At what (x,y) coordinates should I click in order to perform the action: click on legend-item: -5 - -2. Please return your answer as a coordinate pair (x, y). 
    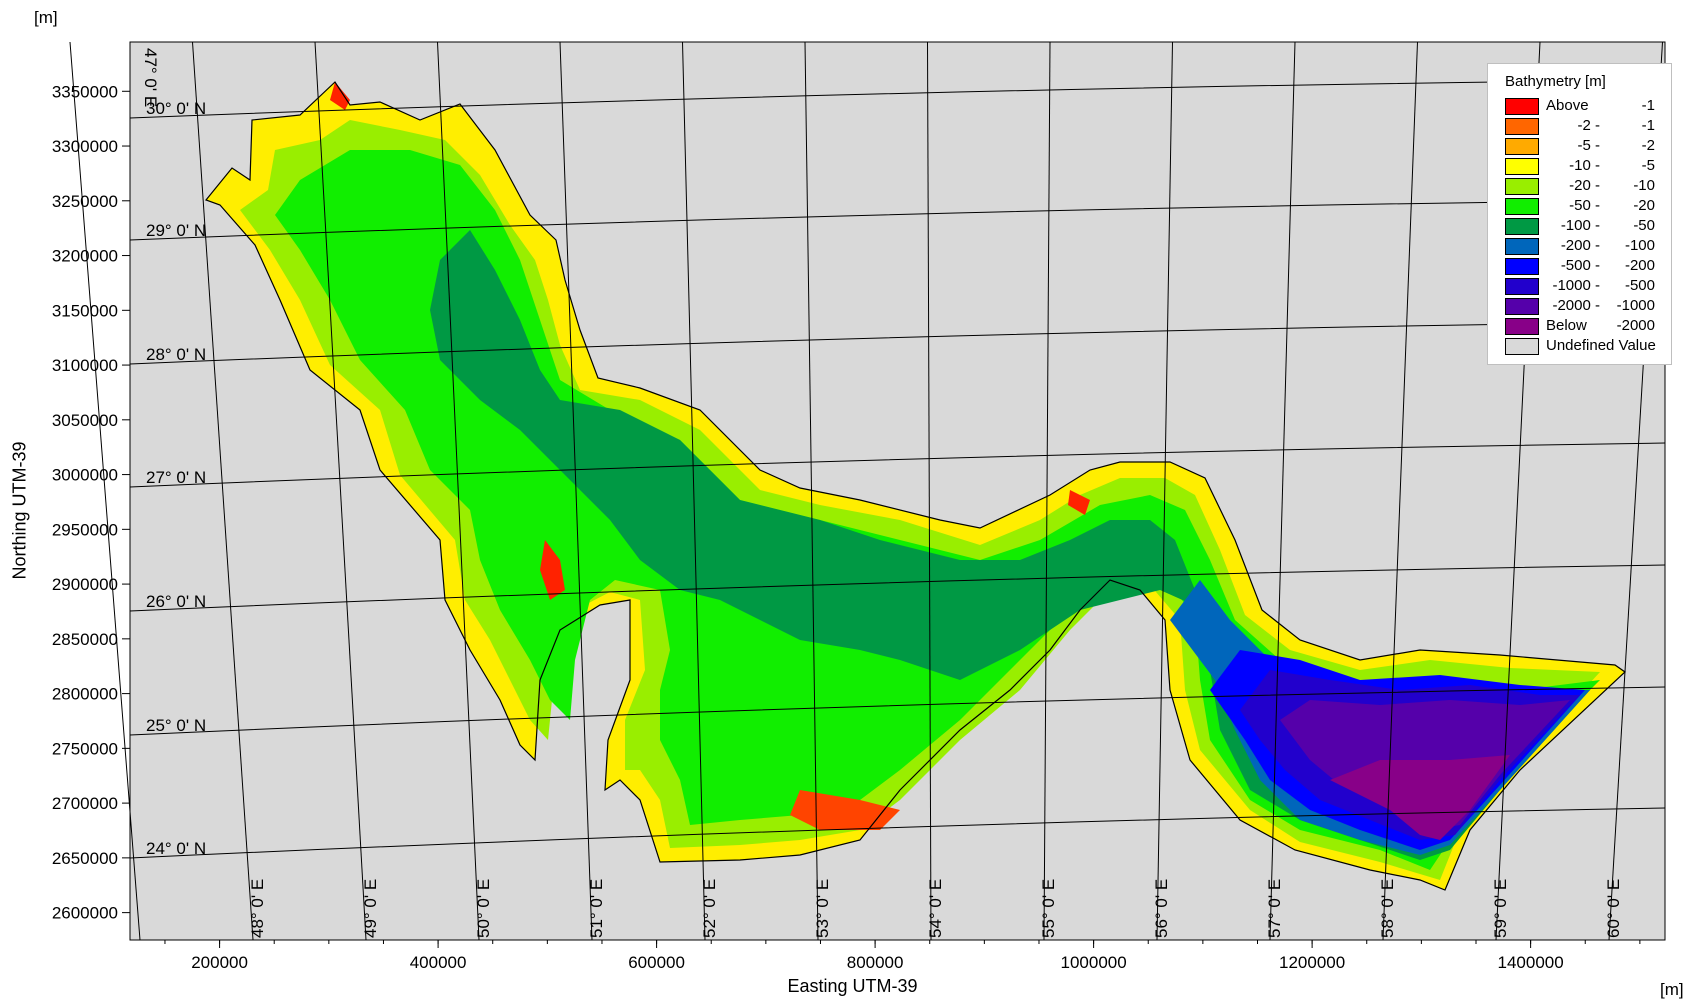
    Looking at the image, I should click on (1590, 146).